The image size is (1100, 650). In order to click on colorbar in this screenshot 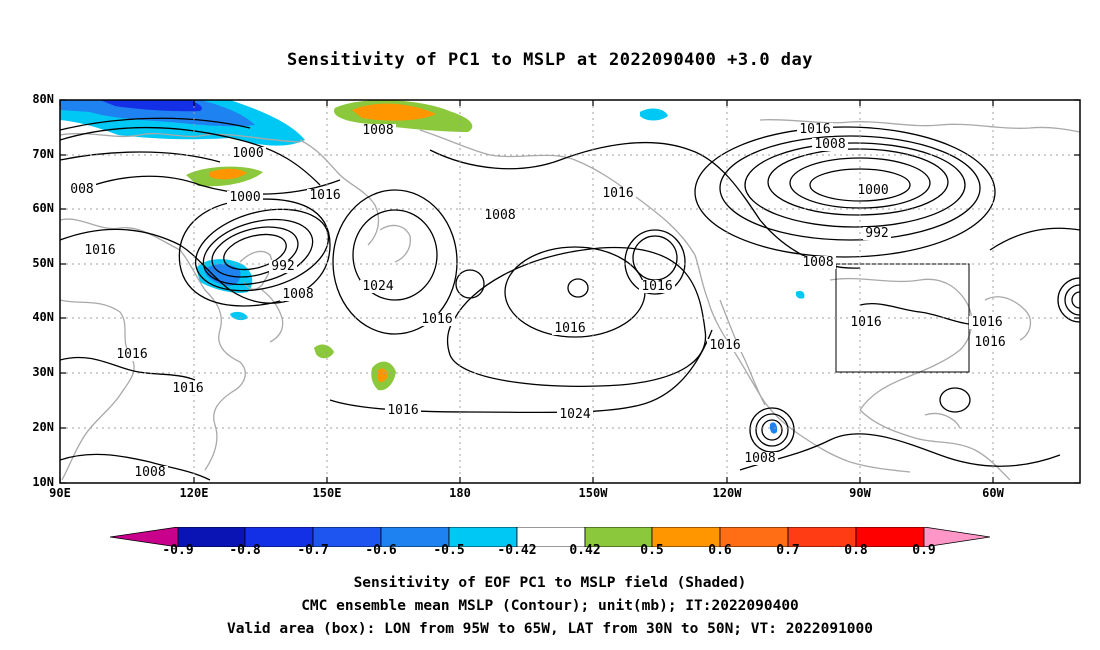, I will do `click(550, 537)`.